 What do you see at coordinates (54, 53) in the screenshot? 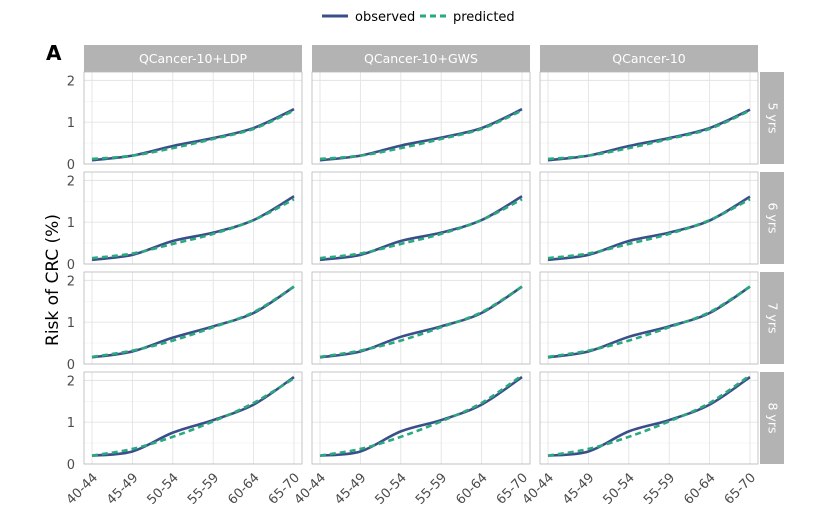
I see `panel-label: A` at bounding box center [54, 53].